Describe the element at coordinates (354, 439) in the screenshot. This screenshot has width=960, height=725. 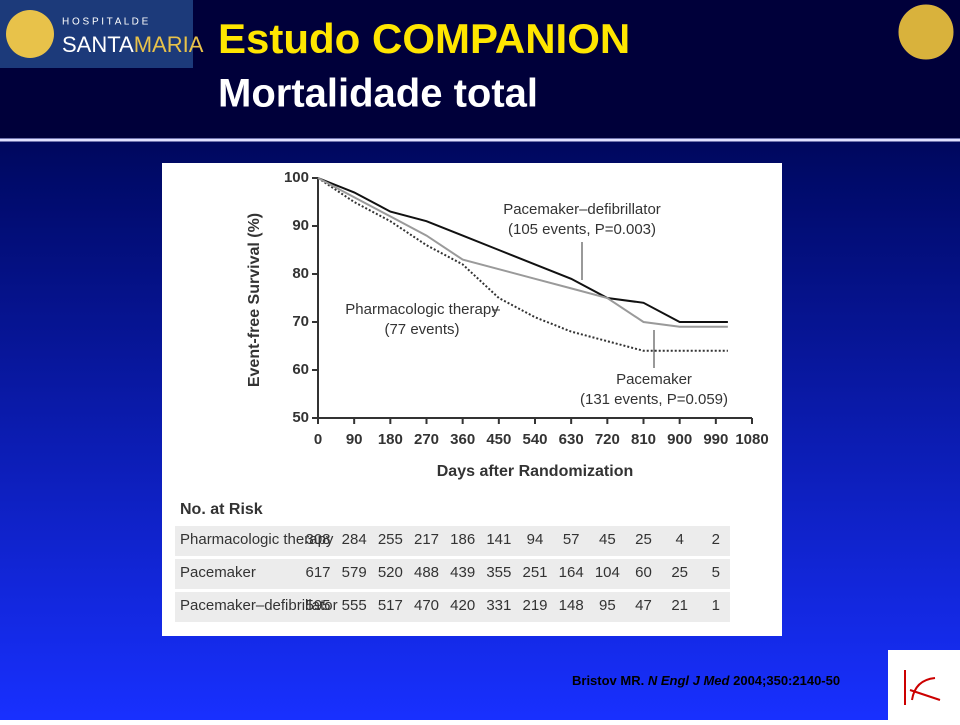
I see `x-tick-label: 90` at that location.